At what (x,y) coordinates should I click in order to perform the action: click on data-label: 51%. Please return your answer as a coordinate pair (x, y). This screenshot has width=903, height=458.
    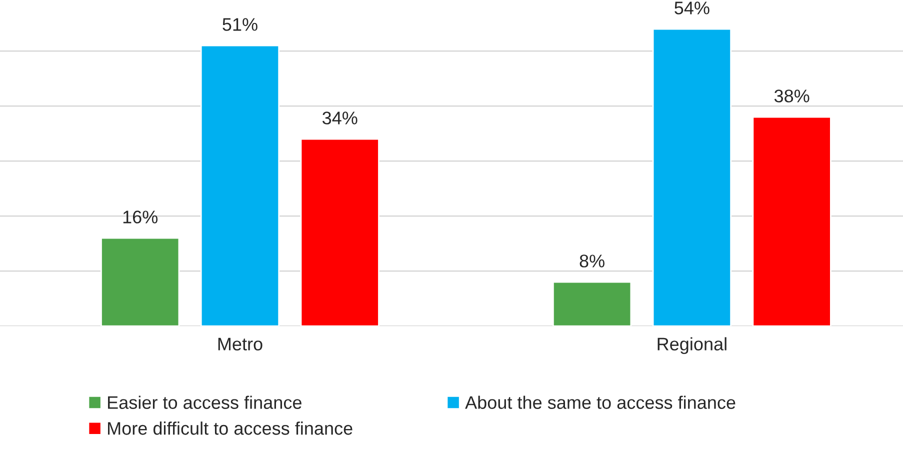
    Looking at the image, I should click on (240, 24).